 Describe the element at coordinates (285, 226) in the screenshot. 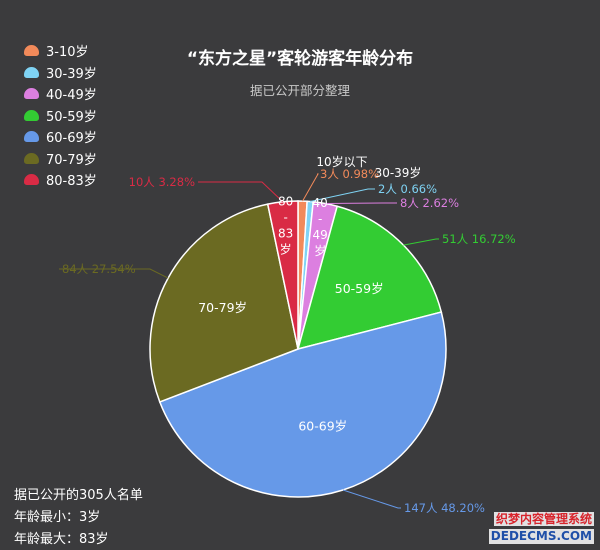

I see `slice-label-80-83: 80 -83 岁` at that location.